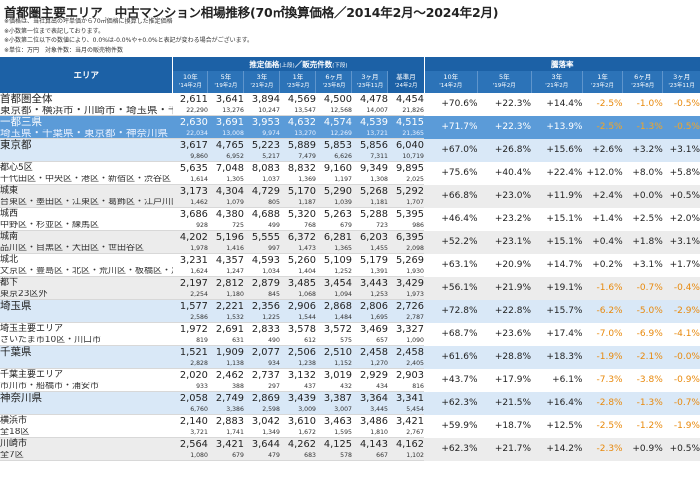 This screenshot has height=484, width=700. Describe the element at coordinates (225, 191) in the screenshot. I see `price-cell: 4,304` at that location.